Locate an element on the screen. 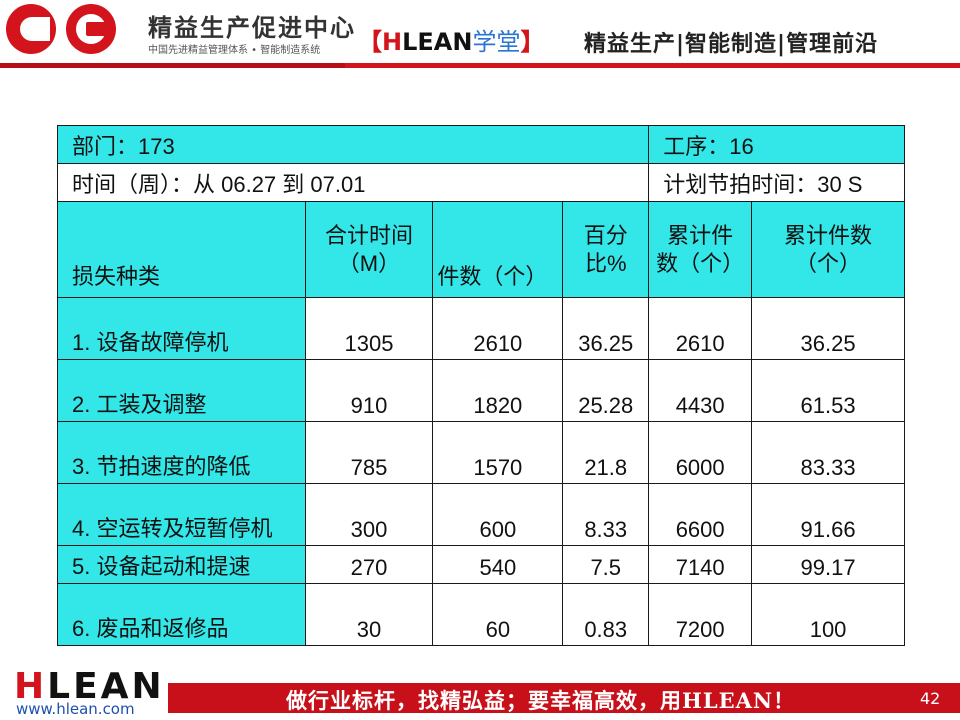 The height and width of the screenshot is (720, 960). cum-count-cell: 100 is located at coordinates (828, 614).